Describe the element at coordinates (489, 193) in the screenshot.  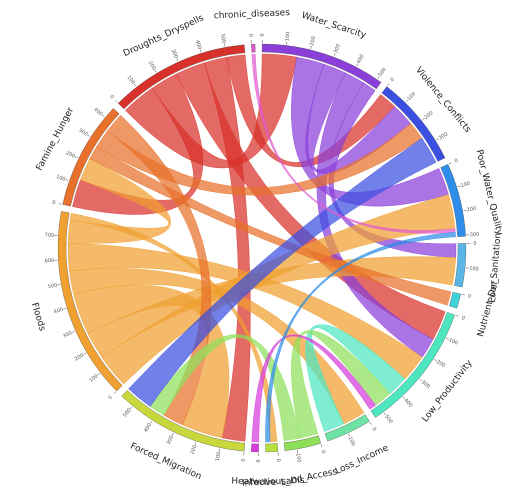
I see `segment-label: Poor_Water_Quality` at that location.